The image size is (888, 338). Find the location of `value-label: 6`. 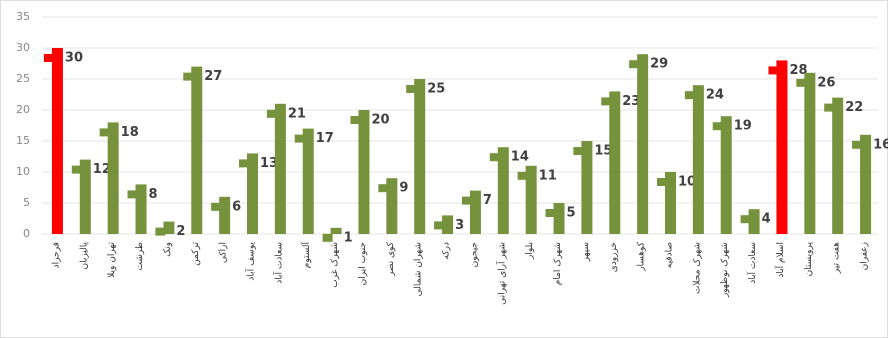

value-label: 6 is located at coordinates (236, 206).